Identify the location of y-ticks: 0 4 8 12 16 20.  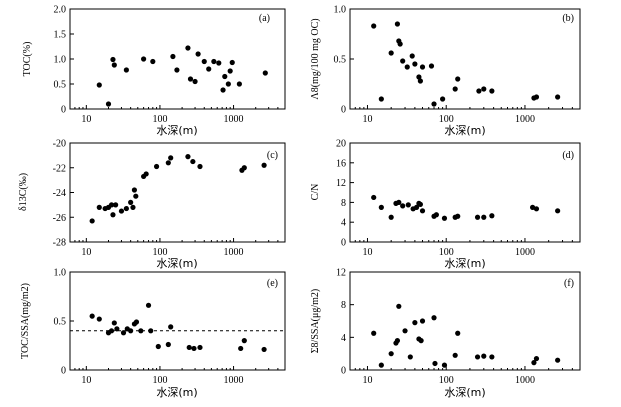
(345, 194).